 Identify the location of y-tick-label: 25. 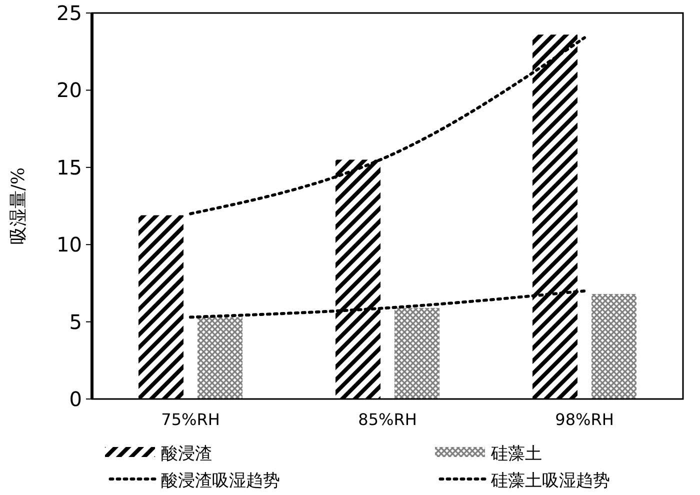
(69, 13).